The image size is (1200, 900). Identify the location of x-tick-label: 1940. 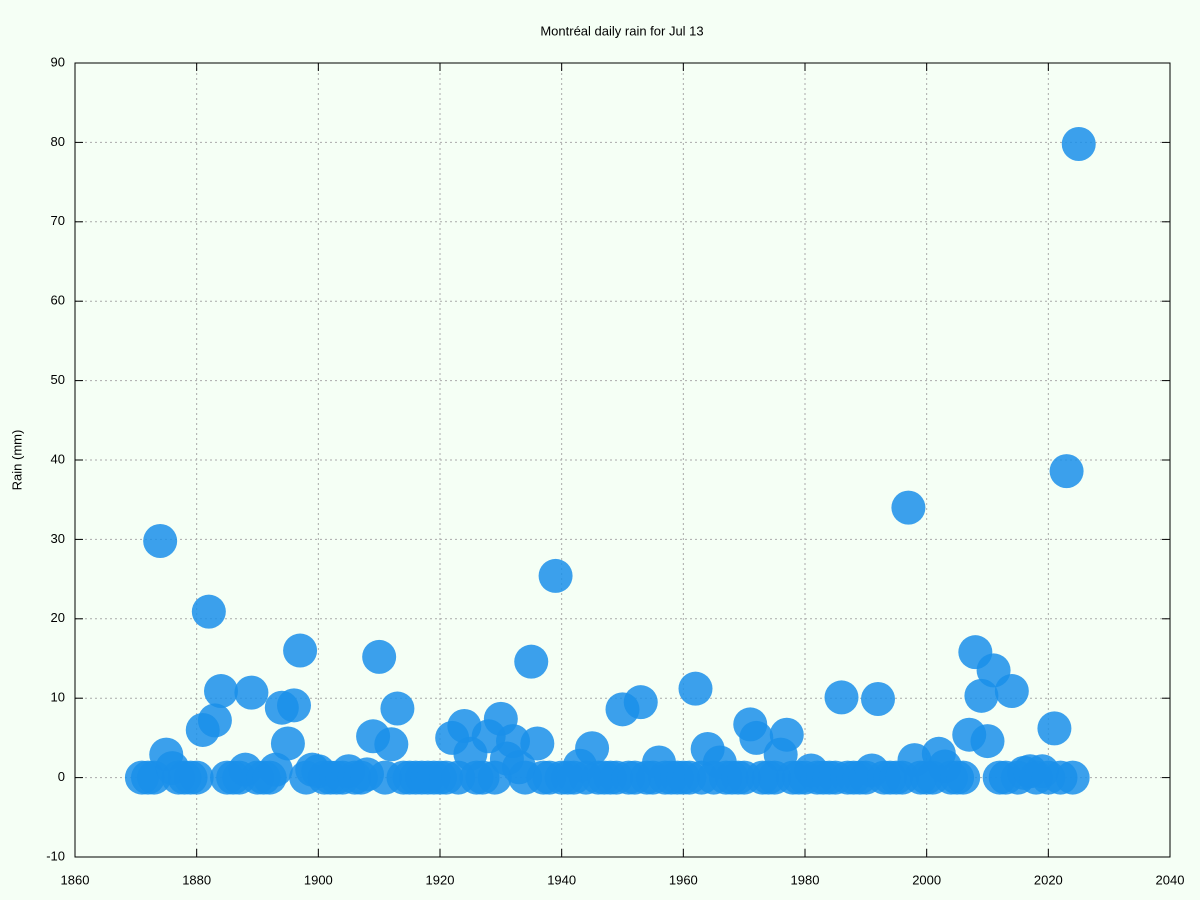
(561, 879).